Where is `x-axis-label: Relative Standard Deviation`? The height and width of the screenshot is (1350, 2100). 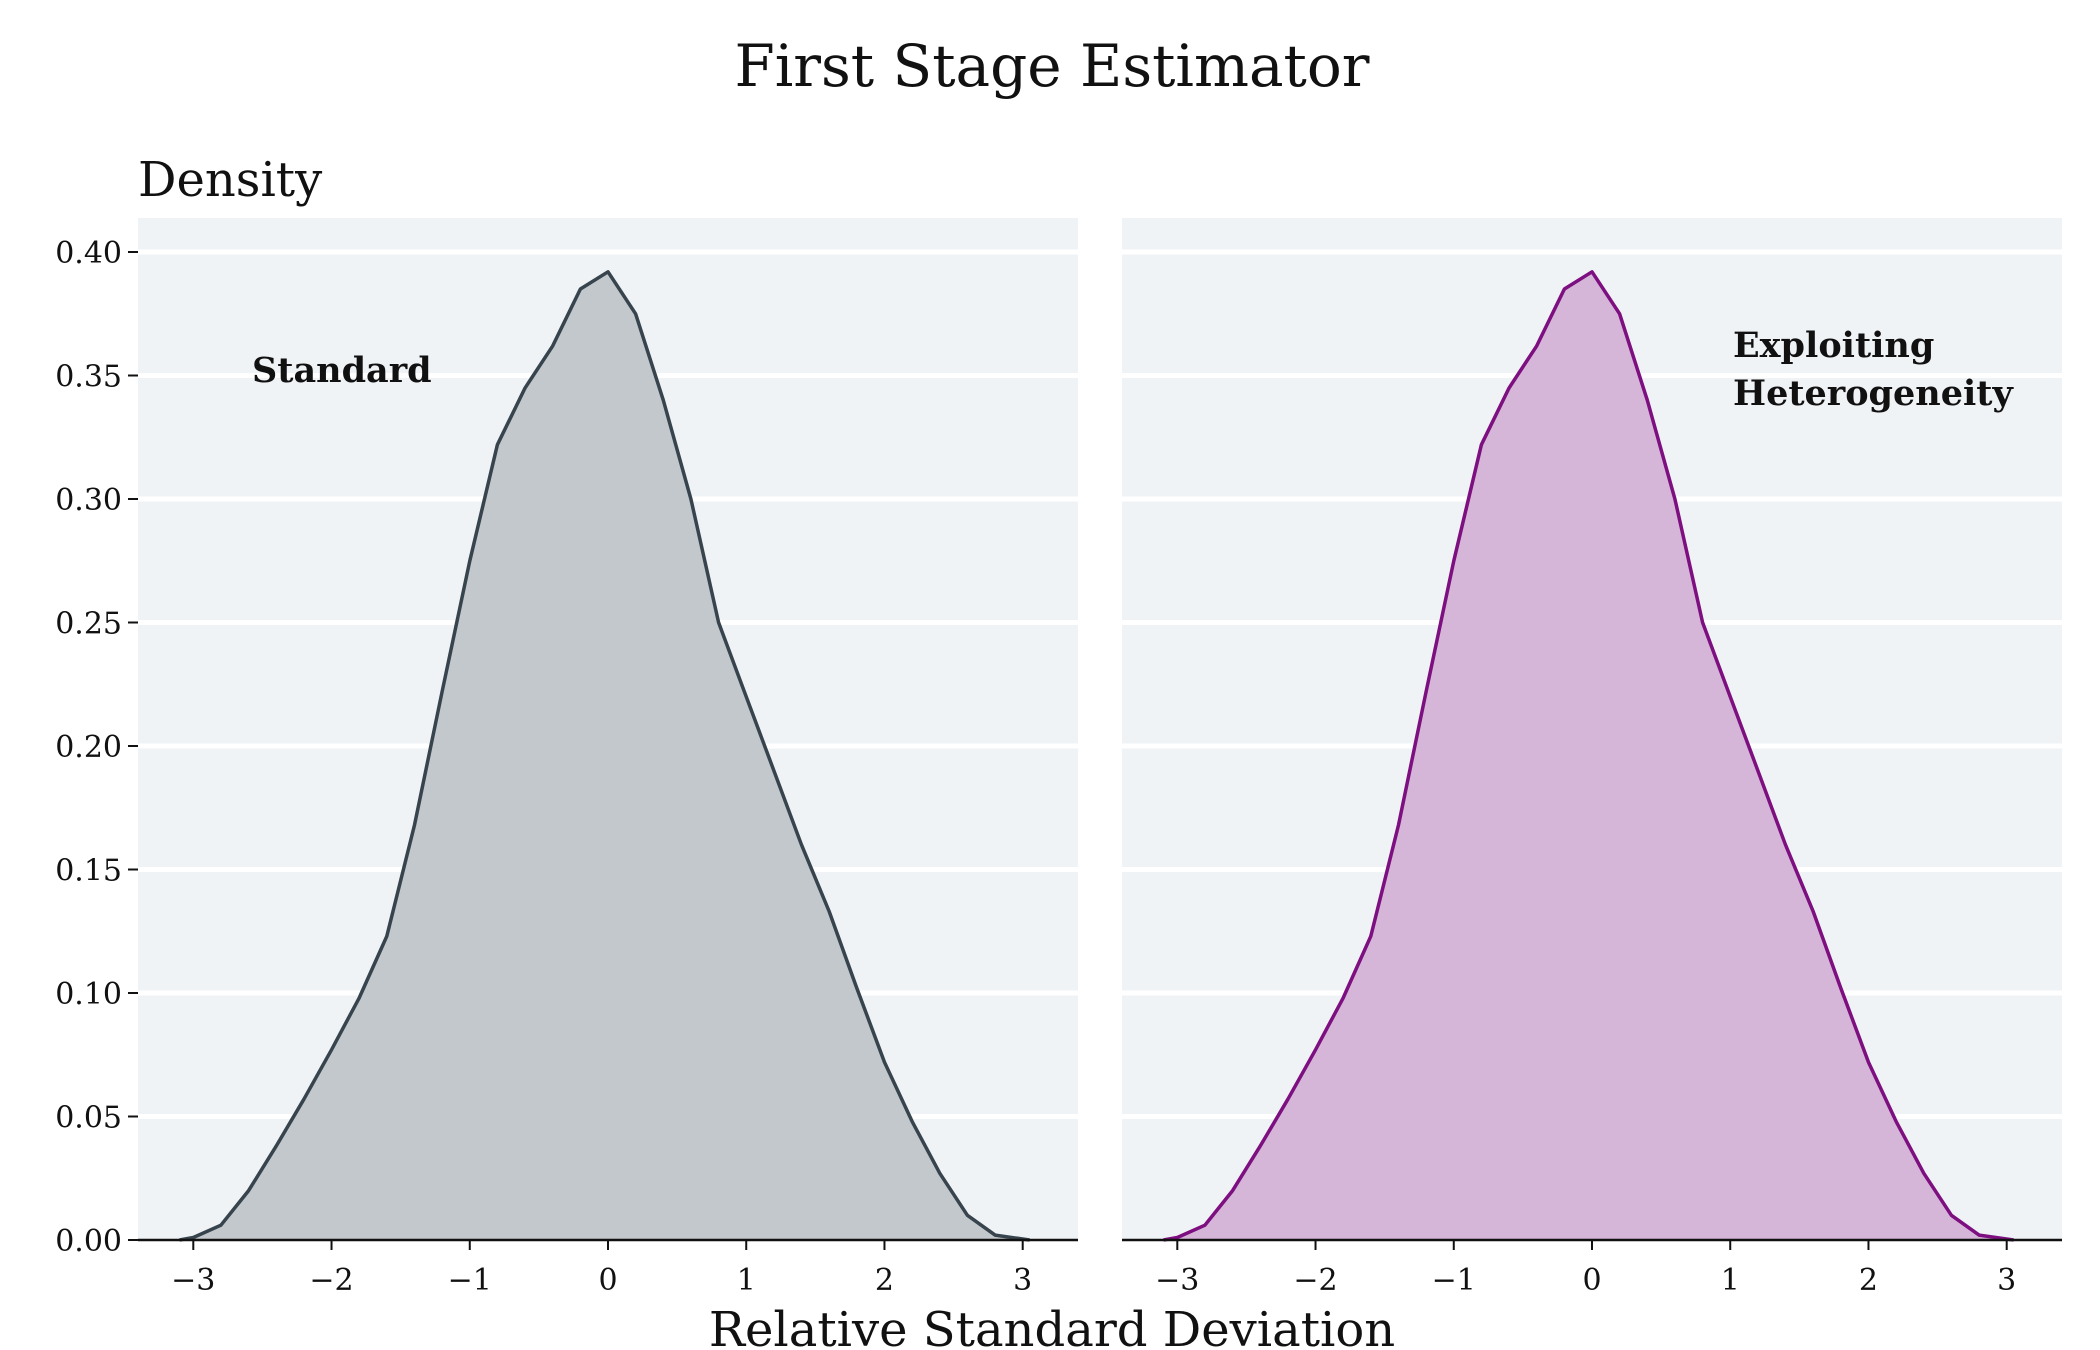
x-axis-label: Relative Standard Deviation is located at coordinates (1052, 1326).